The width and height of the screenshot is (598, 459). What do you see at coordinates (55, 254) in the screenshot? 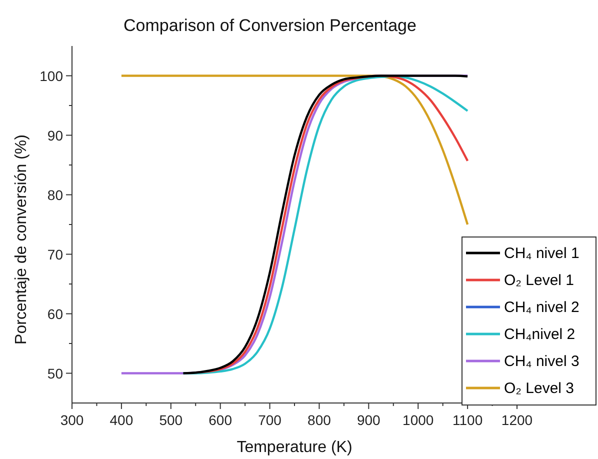
I see `y-tick-label: 70` at bounding box center [55, 254].